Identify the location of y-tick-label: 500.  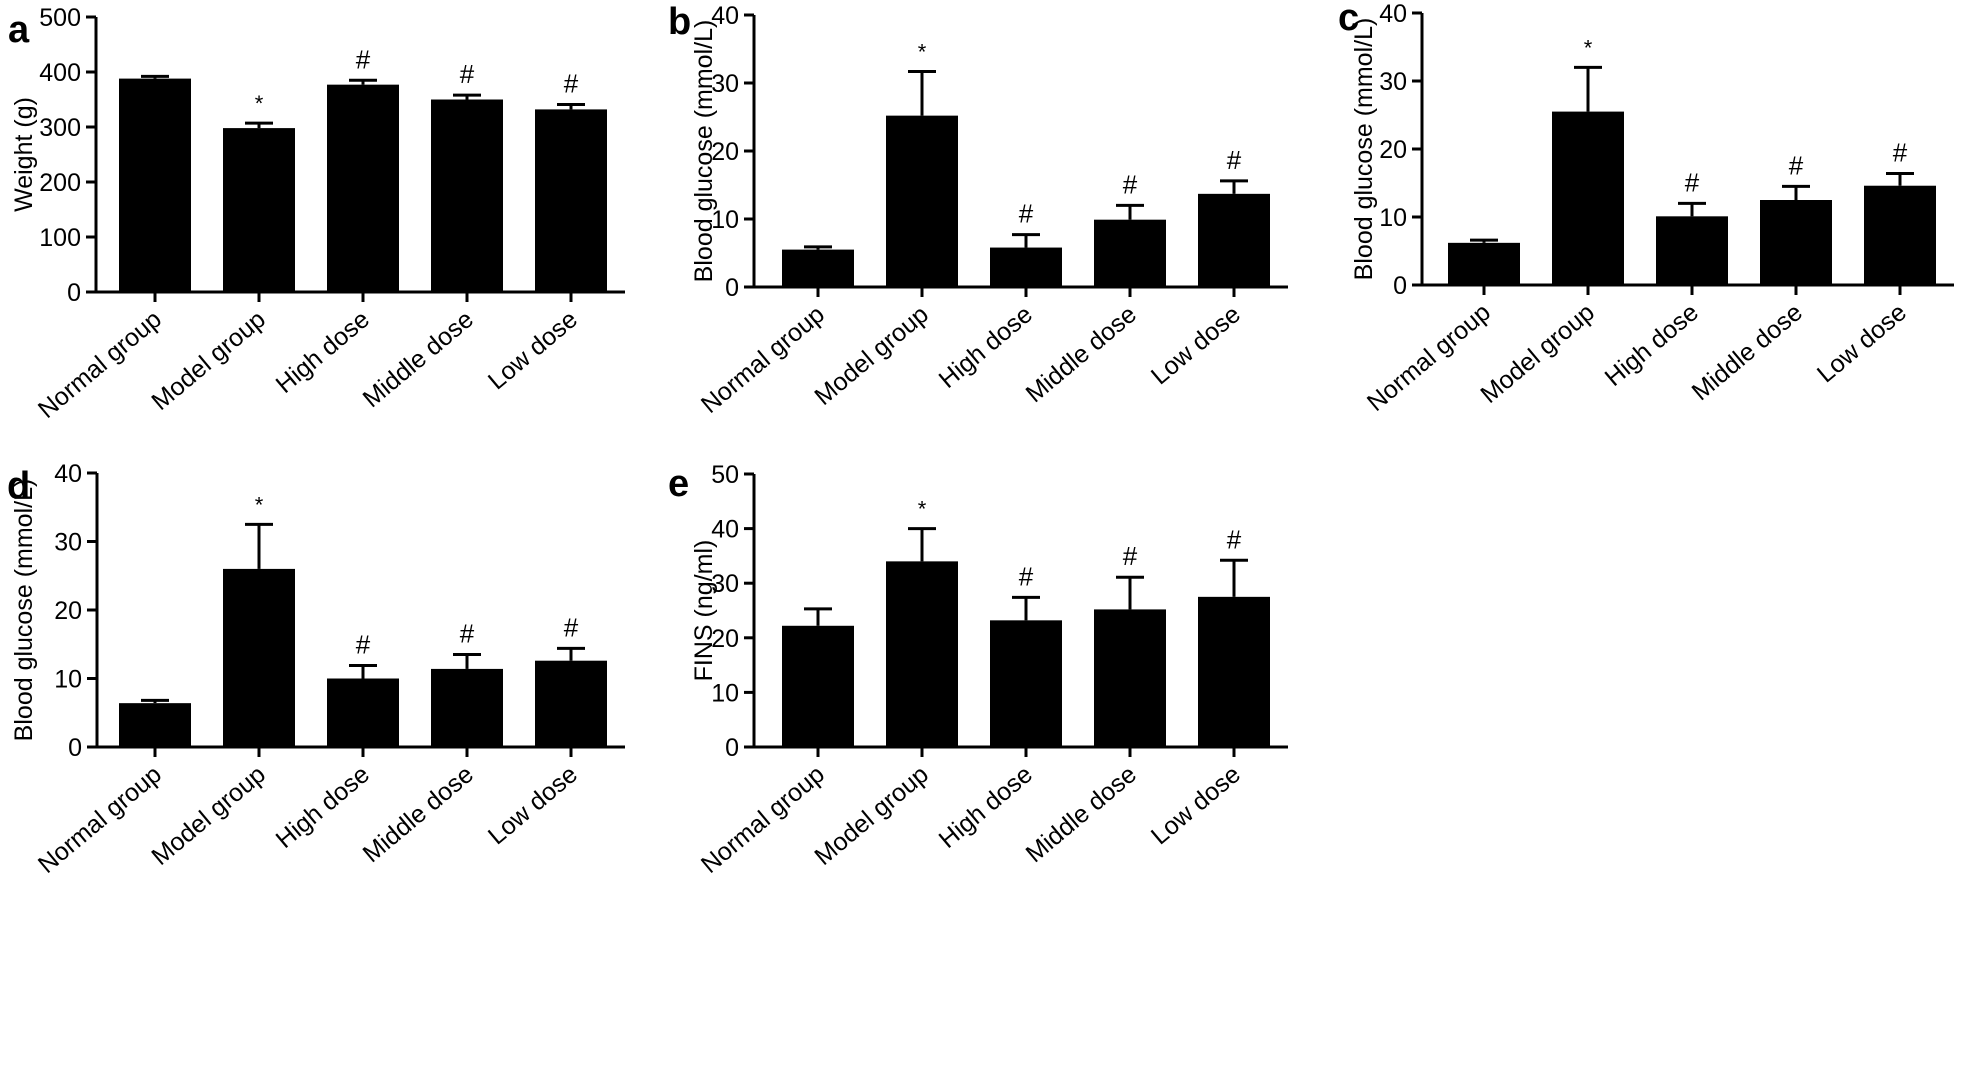
(60, 18).